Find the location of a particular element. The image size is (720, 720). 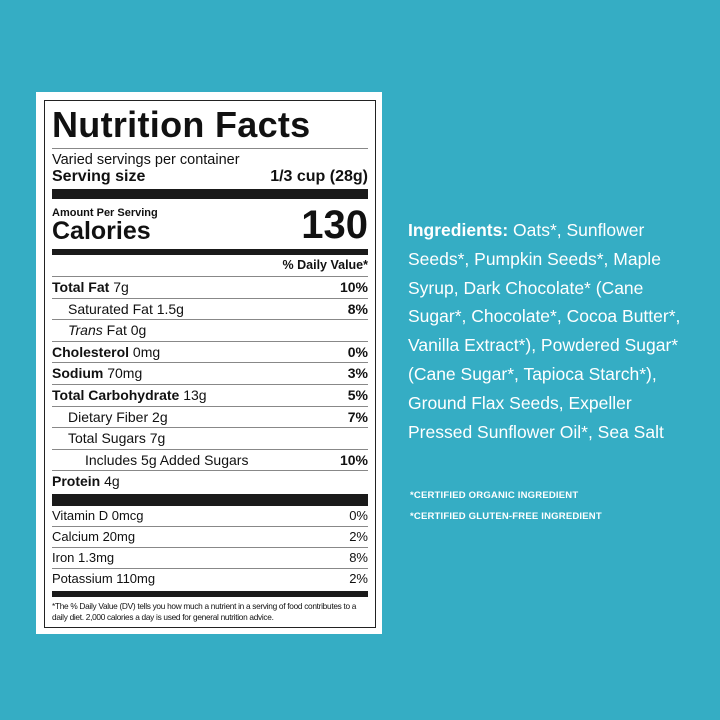

ingredients-heading: Ingredients: is located at coordinates (458, 230).